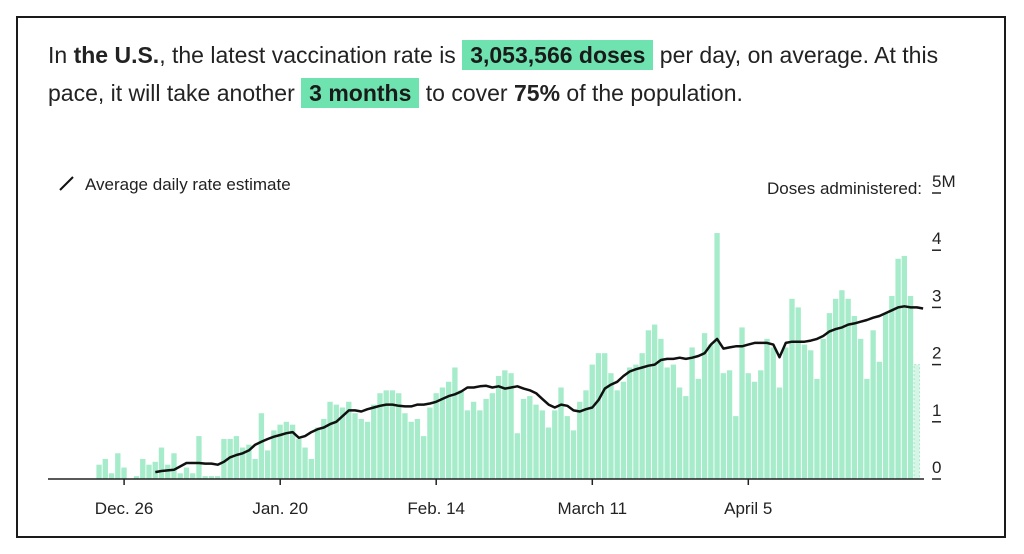 Image resolution: width=1024 pixels, height=554 pixels. Describe the element at coordinates (66, 183) in the screenshot. I see `legend-line-icon` at that location.